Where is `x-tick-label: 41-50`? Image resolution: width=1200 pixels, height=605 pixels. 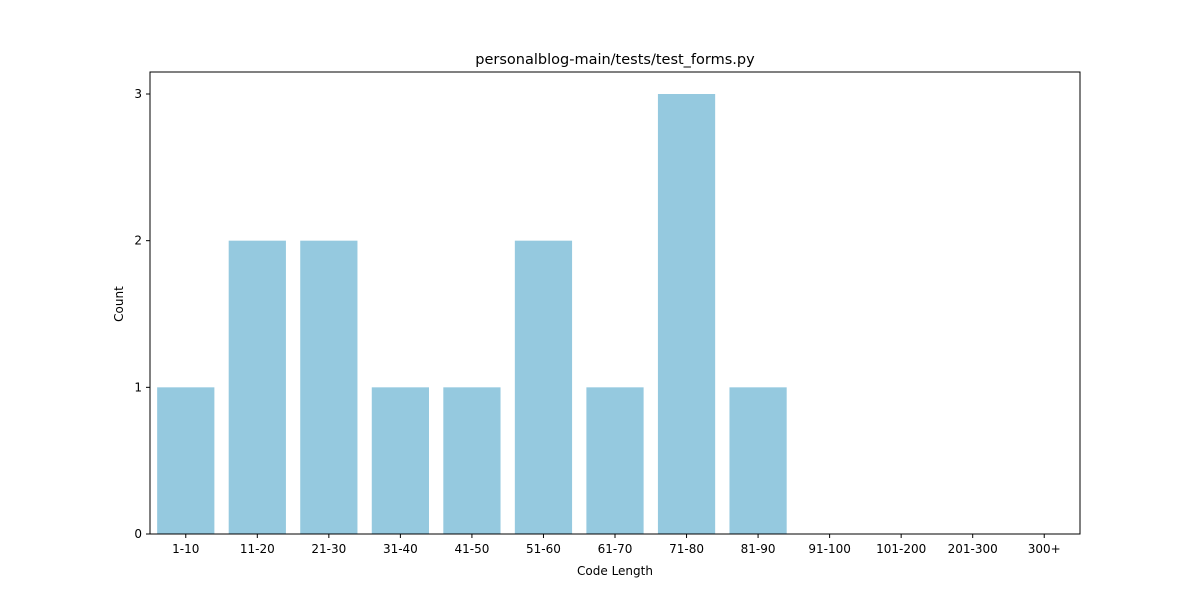
x-tick-label: 41-50 is located at coordinates (471, 549).